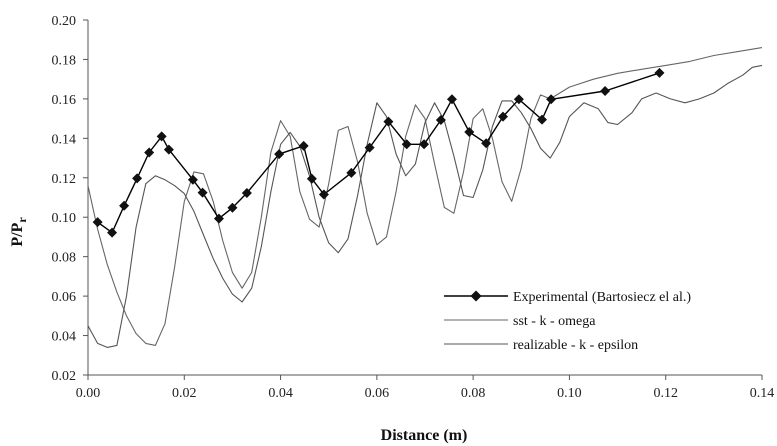  Describe the element at coordinates (602, 297) in the screenshot. I see `legend-label: Experimental (Bartosiecz el al.)` at that location.